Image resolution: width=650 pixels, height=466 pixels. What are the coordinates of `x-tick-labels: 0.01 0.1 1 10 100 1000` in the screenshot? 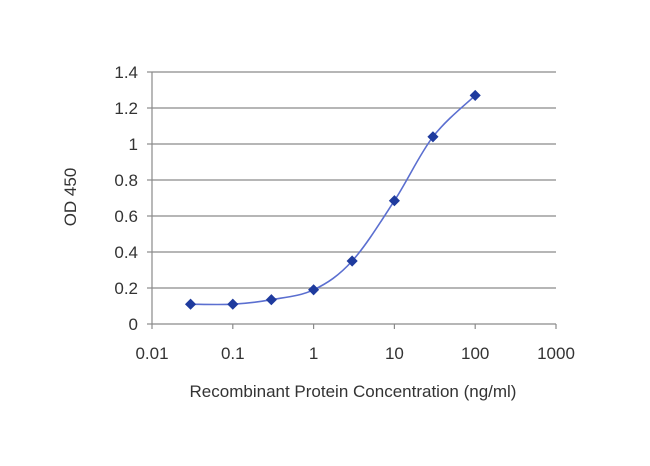 It's located at (354, 353).